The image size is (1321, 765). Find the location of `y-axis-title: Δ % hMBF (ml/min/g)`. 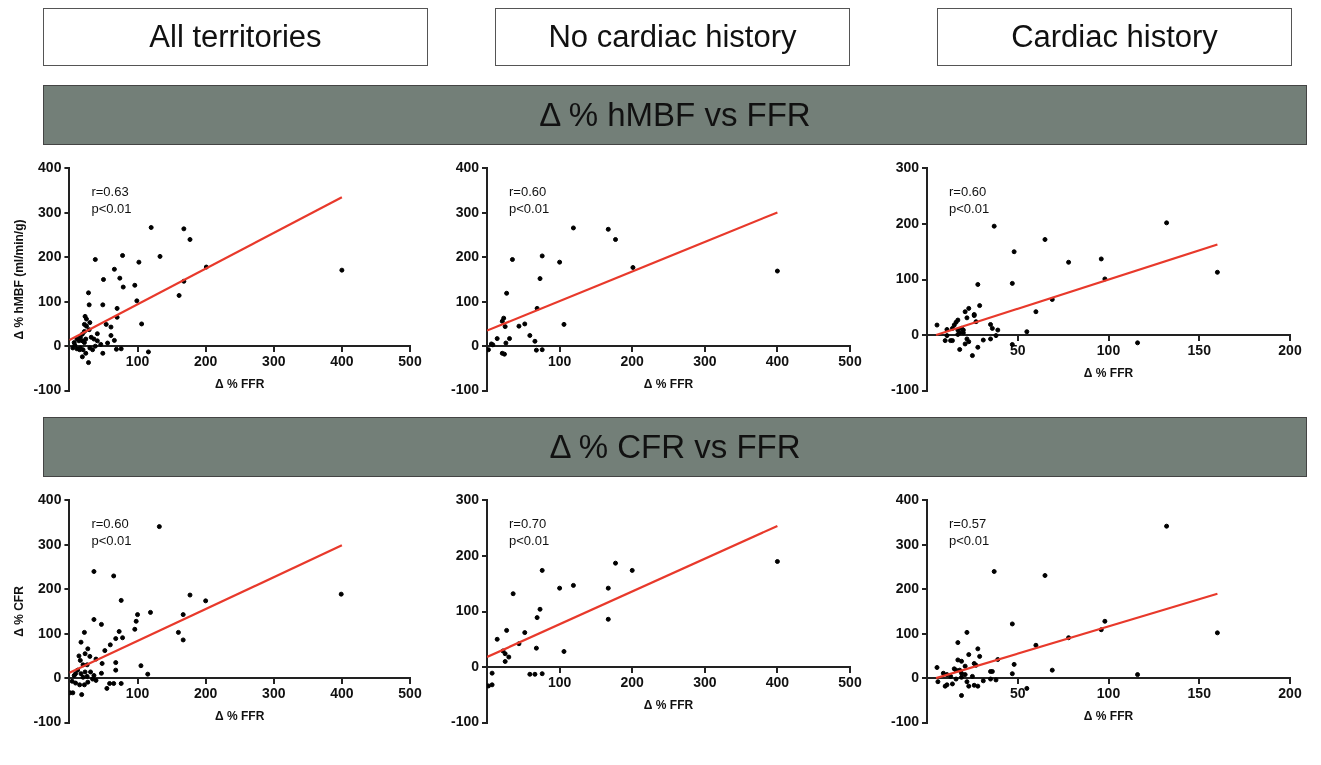

y-axis-title: Δ % hMBF (ml/min/g) is located at coordinates (18, 279).